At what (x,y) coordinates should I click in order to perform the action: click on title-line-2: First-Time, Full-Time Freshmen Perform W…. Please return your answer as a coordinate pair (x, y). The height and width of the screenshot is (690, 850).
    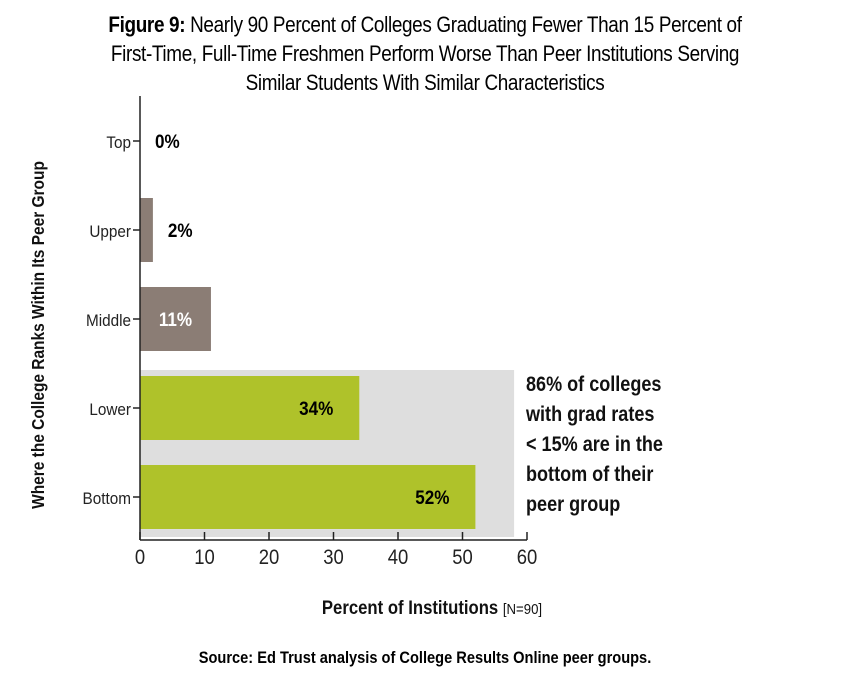
    Looking at the image, I should click on (425, 53).